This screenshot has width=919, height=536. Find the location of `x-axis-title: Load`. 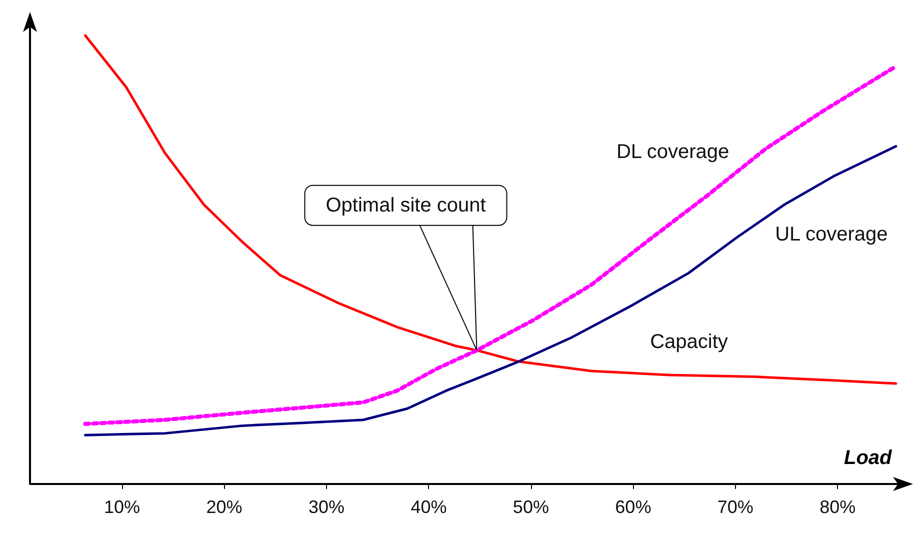

x-axis-title: Load is located at coordinates (868, 458).